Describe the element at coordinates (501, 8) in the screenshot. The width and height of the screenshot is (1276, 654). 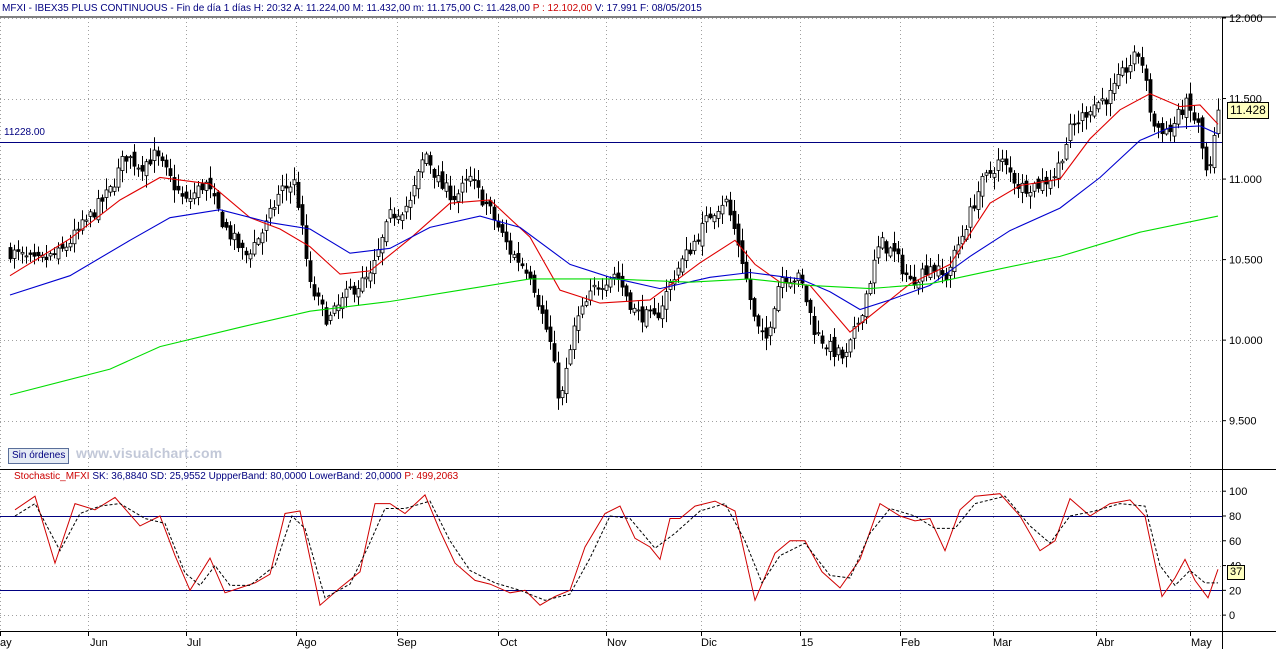
I see `close-value: C: 11.428,00` at that location.